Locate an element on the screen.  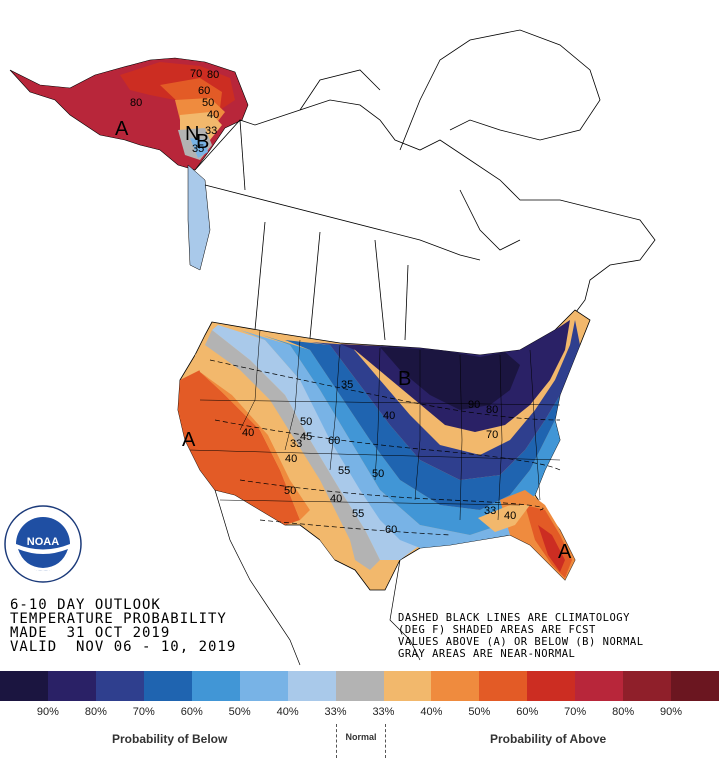
label-above-west: A is located at coordinates (189, 440).